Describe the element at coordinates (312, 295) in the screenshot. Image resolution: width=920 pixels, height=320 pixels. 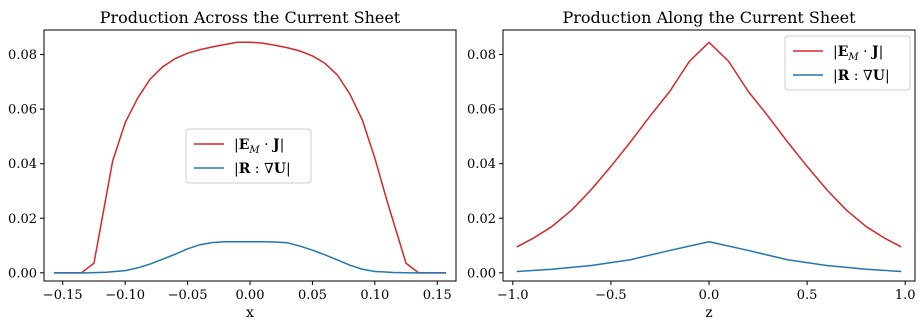
I see `x-tick-label: 0.05` at that location.